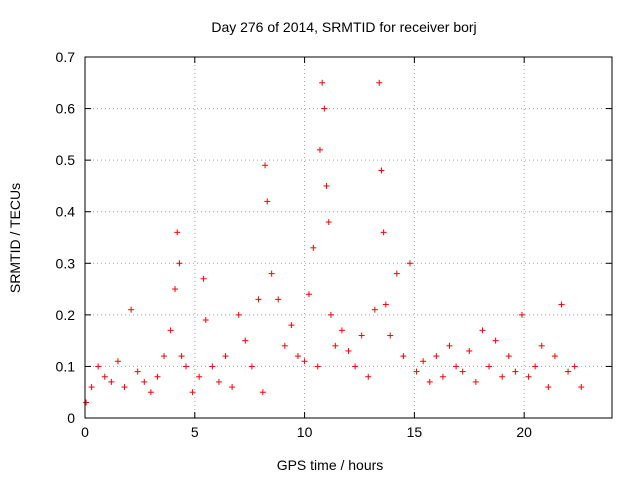  Describe the element at coordinates (66, 160) in the screenshot. I see `y-tick-label: 0.5` at that location.